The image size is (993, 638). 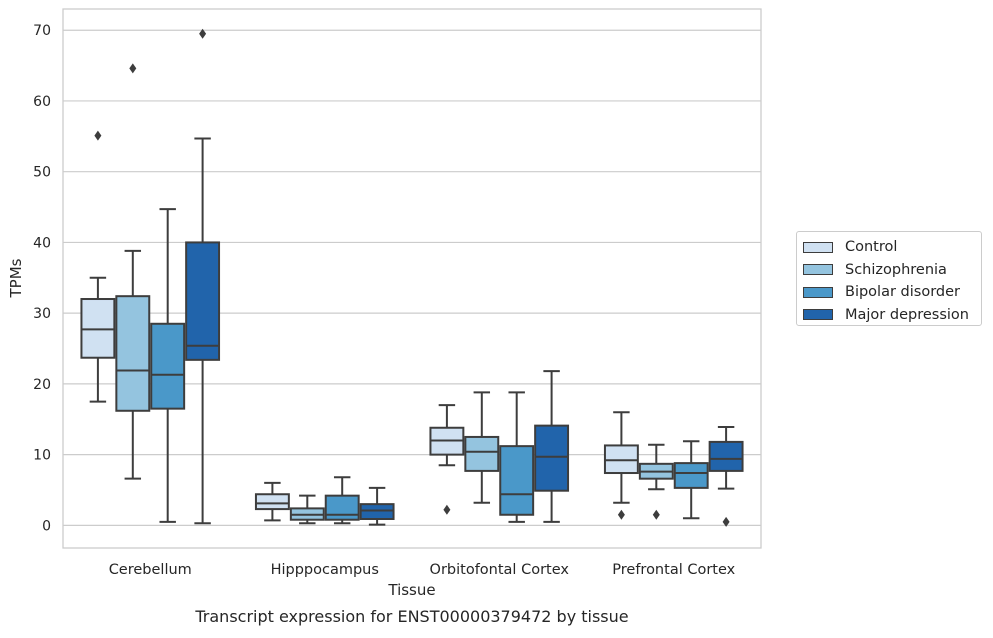 I want to click on x-axis-label: Tissue, so click(x=411, y=590).